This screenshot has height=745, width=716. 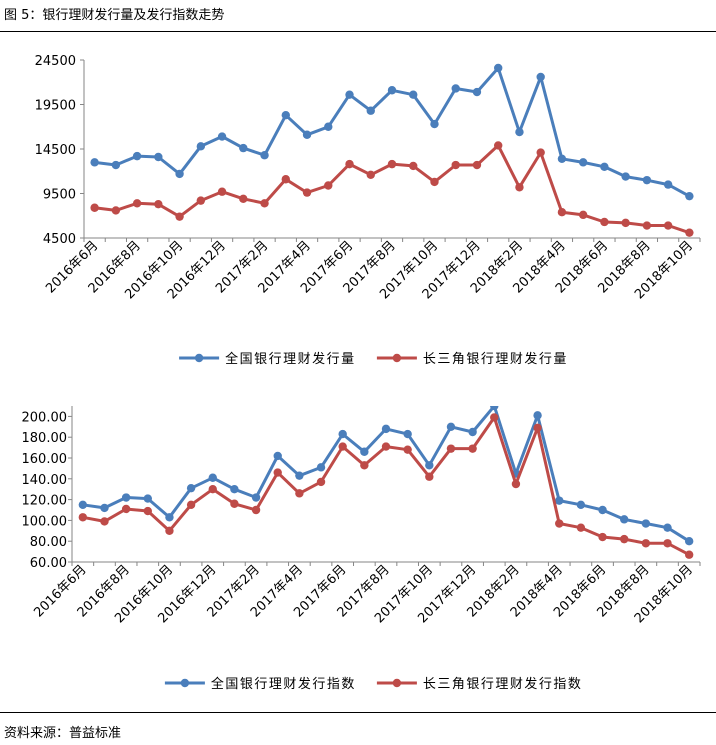 I want to click on series-line, so click(x=392, y=189).